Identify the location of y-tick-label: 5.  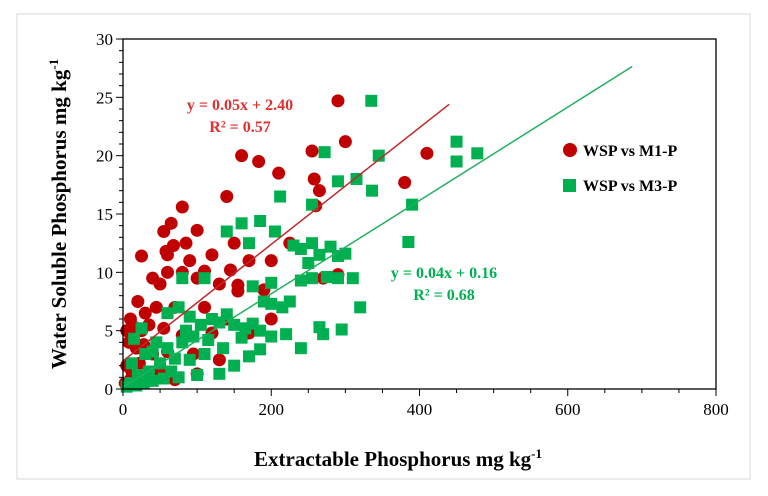
(109, 331).